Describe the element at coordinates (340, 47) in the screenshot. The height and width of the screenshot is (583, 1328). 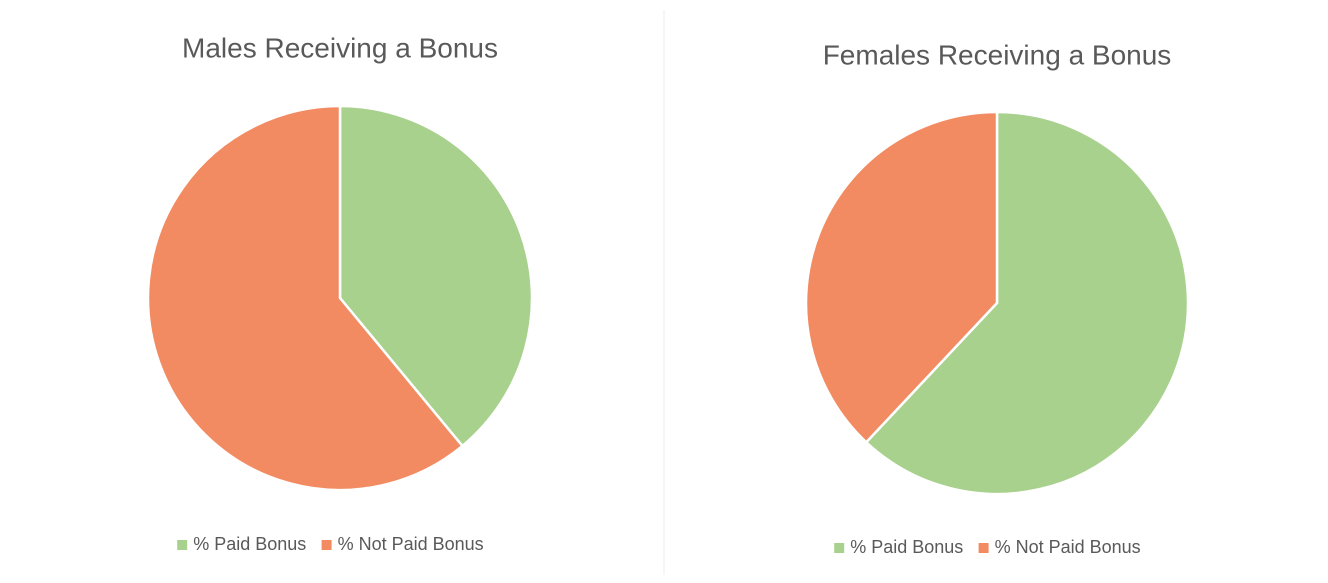
I see `chart-title: Males Receiving a Bonus` at that location.